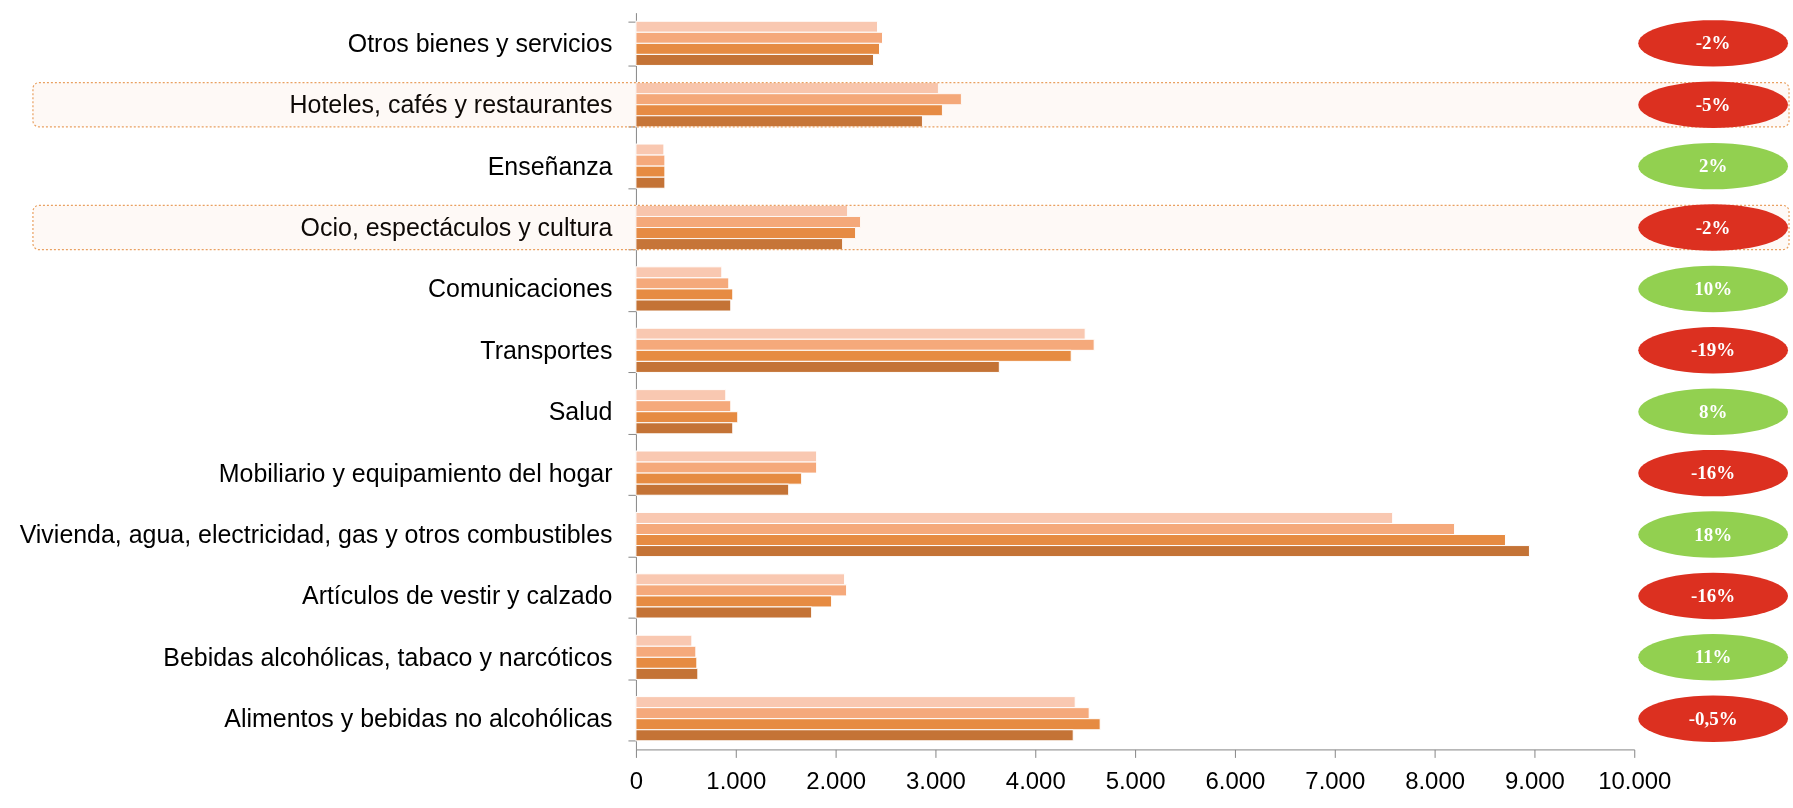 This screenshot has height=808, width=1793. Describe the element at coordinates (1713, 657) in the screenshot. I see `category-label: 11%` at that location.